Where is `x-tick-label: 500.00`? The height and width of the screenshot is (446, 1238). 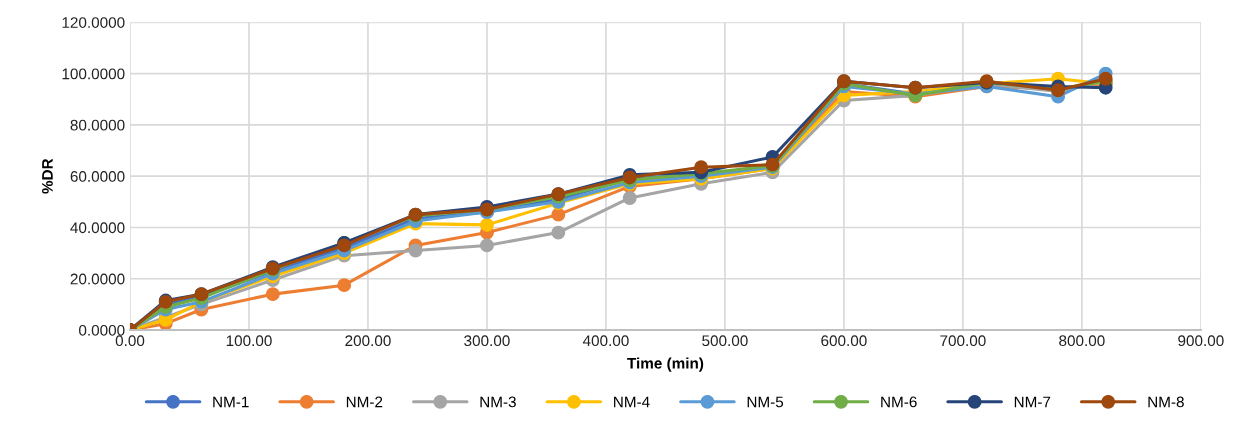
x-tick-label: 500.00 is located at coordinates (725, 341).